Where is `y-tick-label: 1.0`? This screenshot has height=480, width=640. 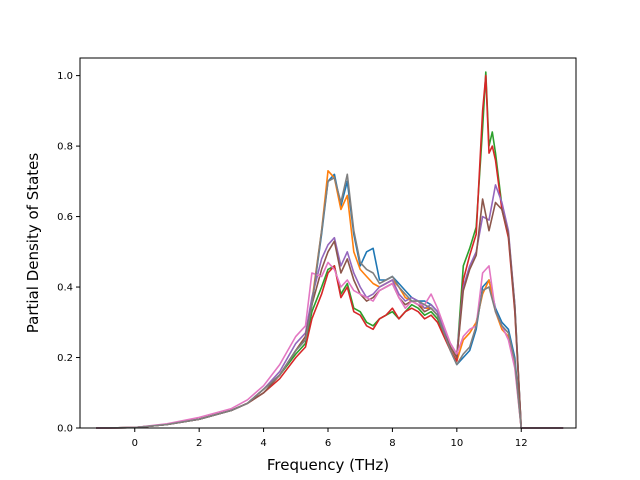 y-tick-label: 1.0 is located at coordinates (65, 76).